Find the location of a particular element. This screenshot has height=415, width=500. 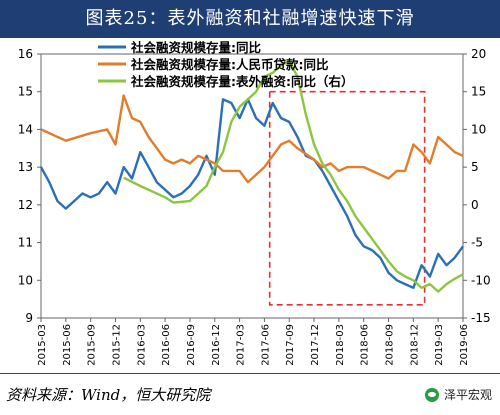

x-tick-label: 2016-12 is located at coordinates (216, 345).